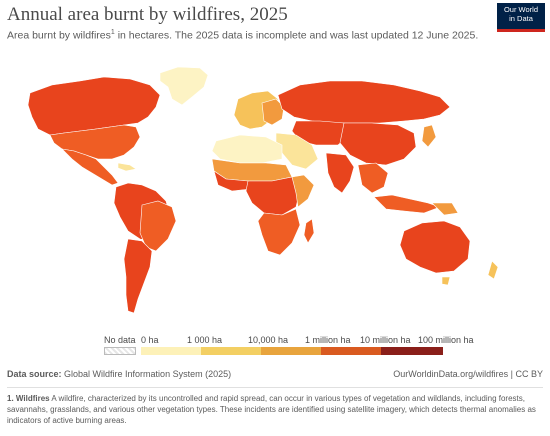 This screenshot has width=550, height=436. What do you see at coordinates (309, 231) in the screenshot?
I see `region-madagascar` at bounding box center [309, 231].